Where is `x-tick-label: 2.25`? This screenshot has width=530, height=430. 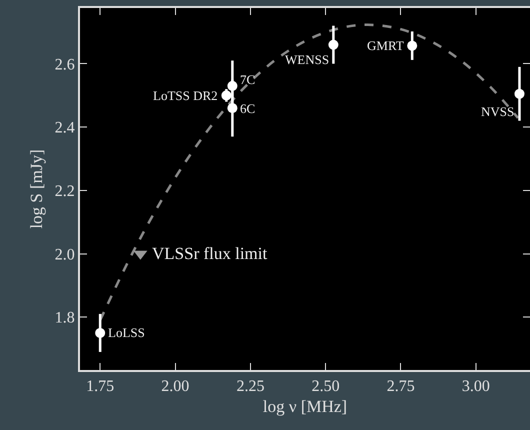 x-tick-label: 2.25 is located at coordinates (250, 387).